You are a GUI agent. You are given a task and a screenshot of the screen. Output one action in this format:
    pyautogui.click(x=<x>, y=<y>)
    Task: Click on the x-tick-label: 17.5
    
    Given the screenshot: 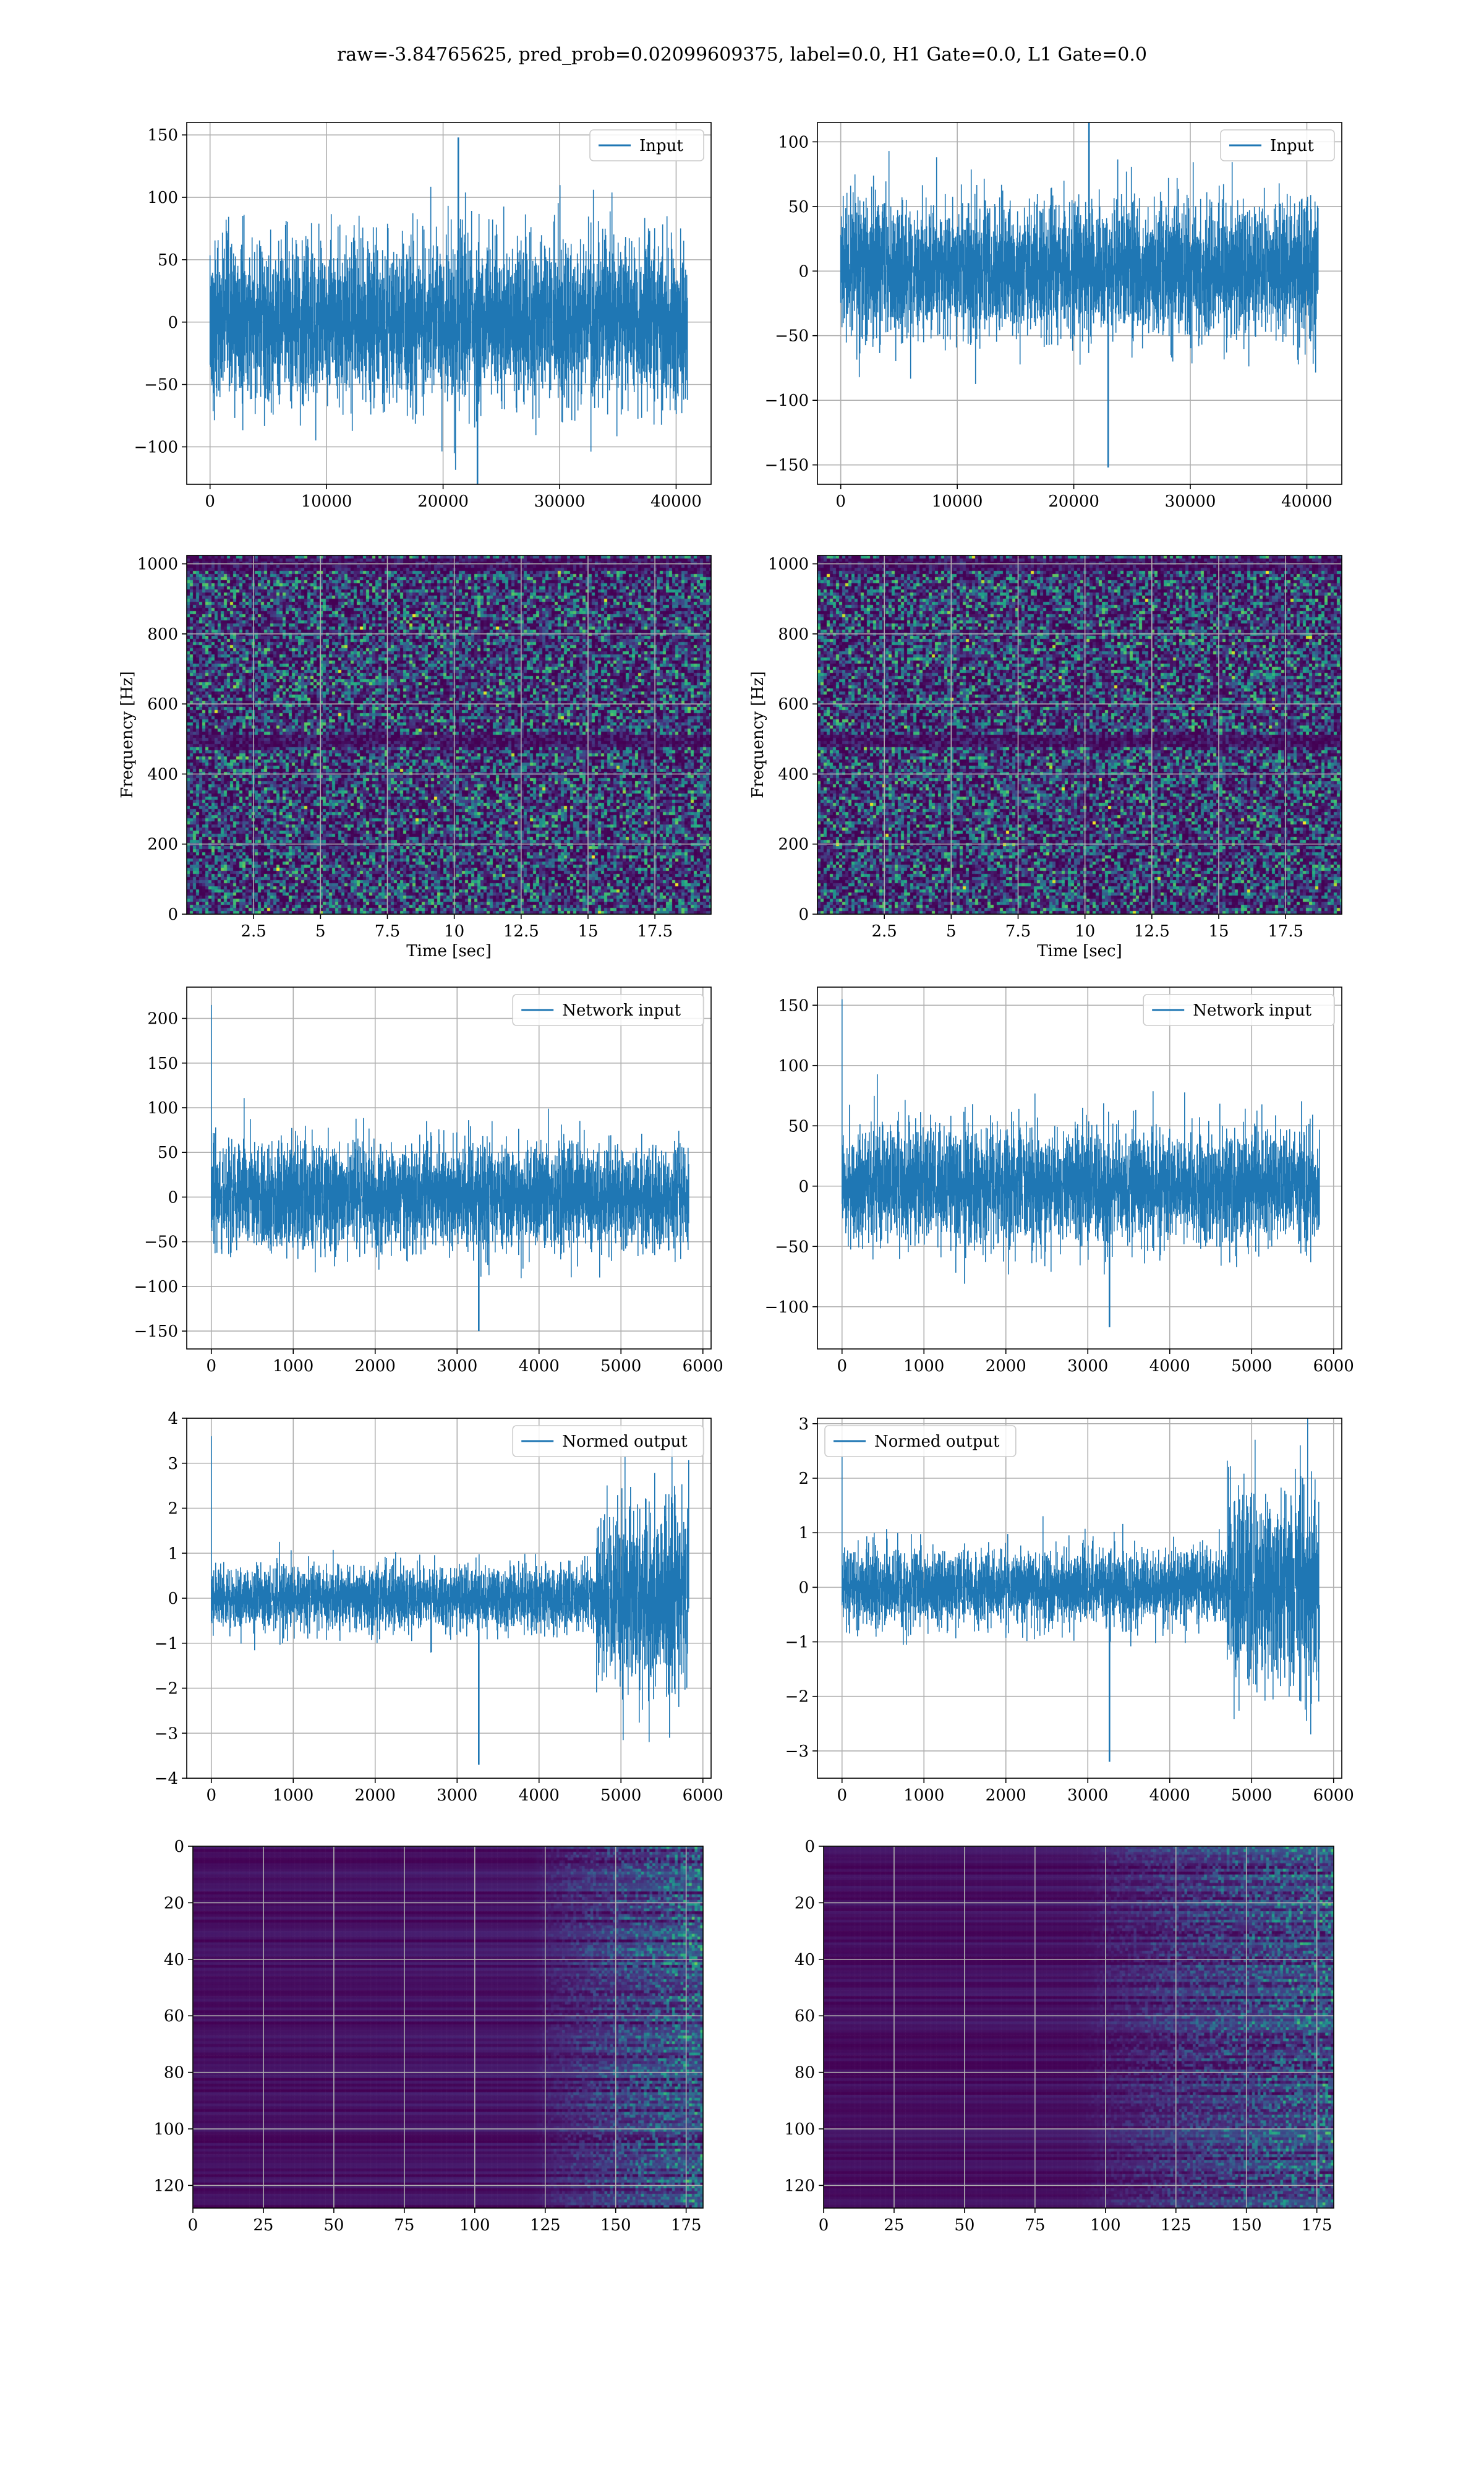 What is the action you would take?
    pyautogui.click(x=1285, y=931)
    